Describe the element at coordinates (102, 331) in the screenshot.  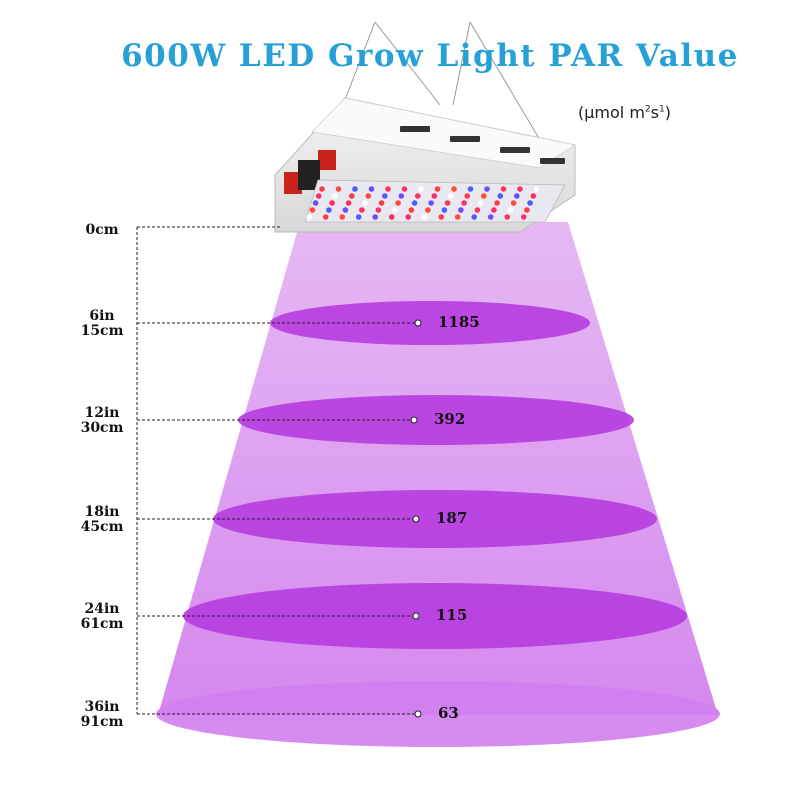
I see `distance-cm: 15cm` at that location.